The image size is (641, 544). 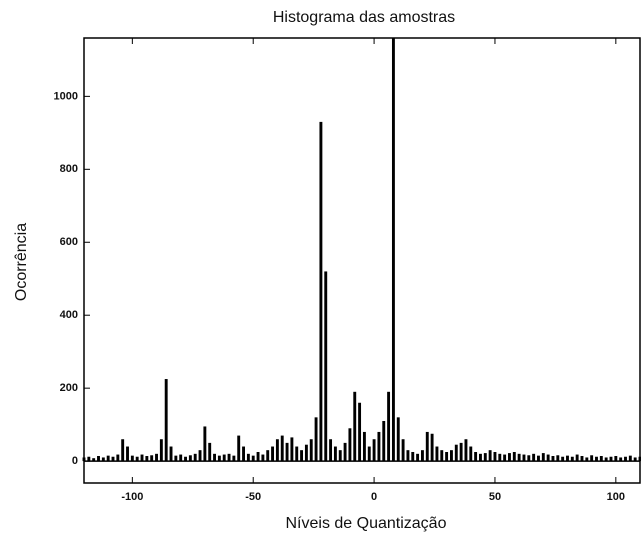 What do you see at coordinates (69, 242) in the screenshot?
I see `y-tick-label: 600` at bounding box center [69, 242].